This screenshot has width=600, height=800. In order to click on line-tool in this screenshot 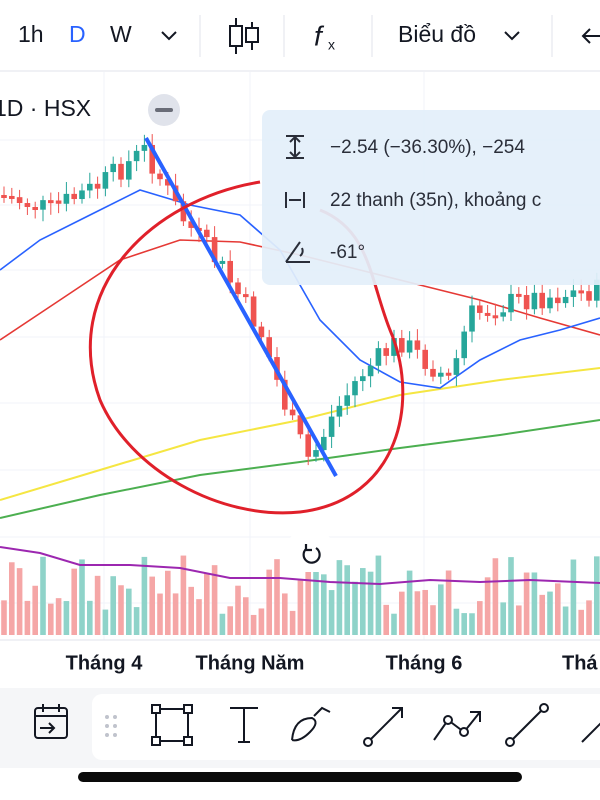, I will do `click(527, 725)`.